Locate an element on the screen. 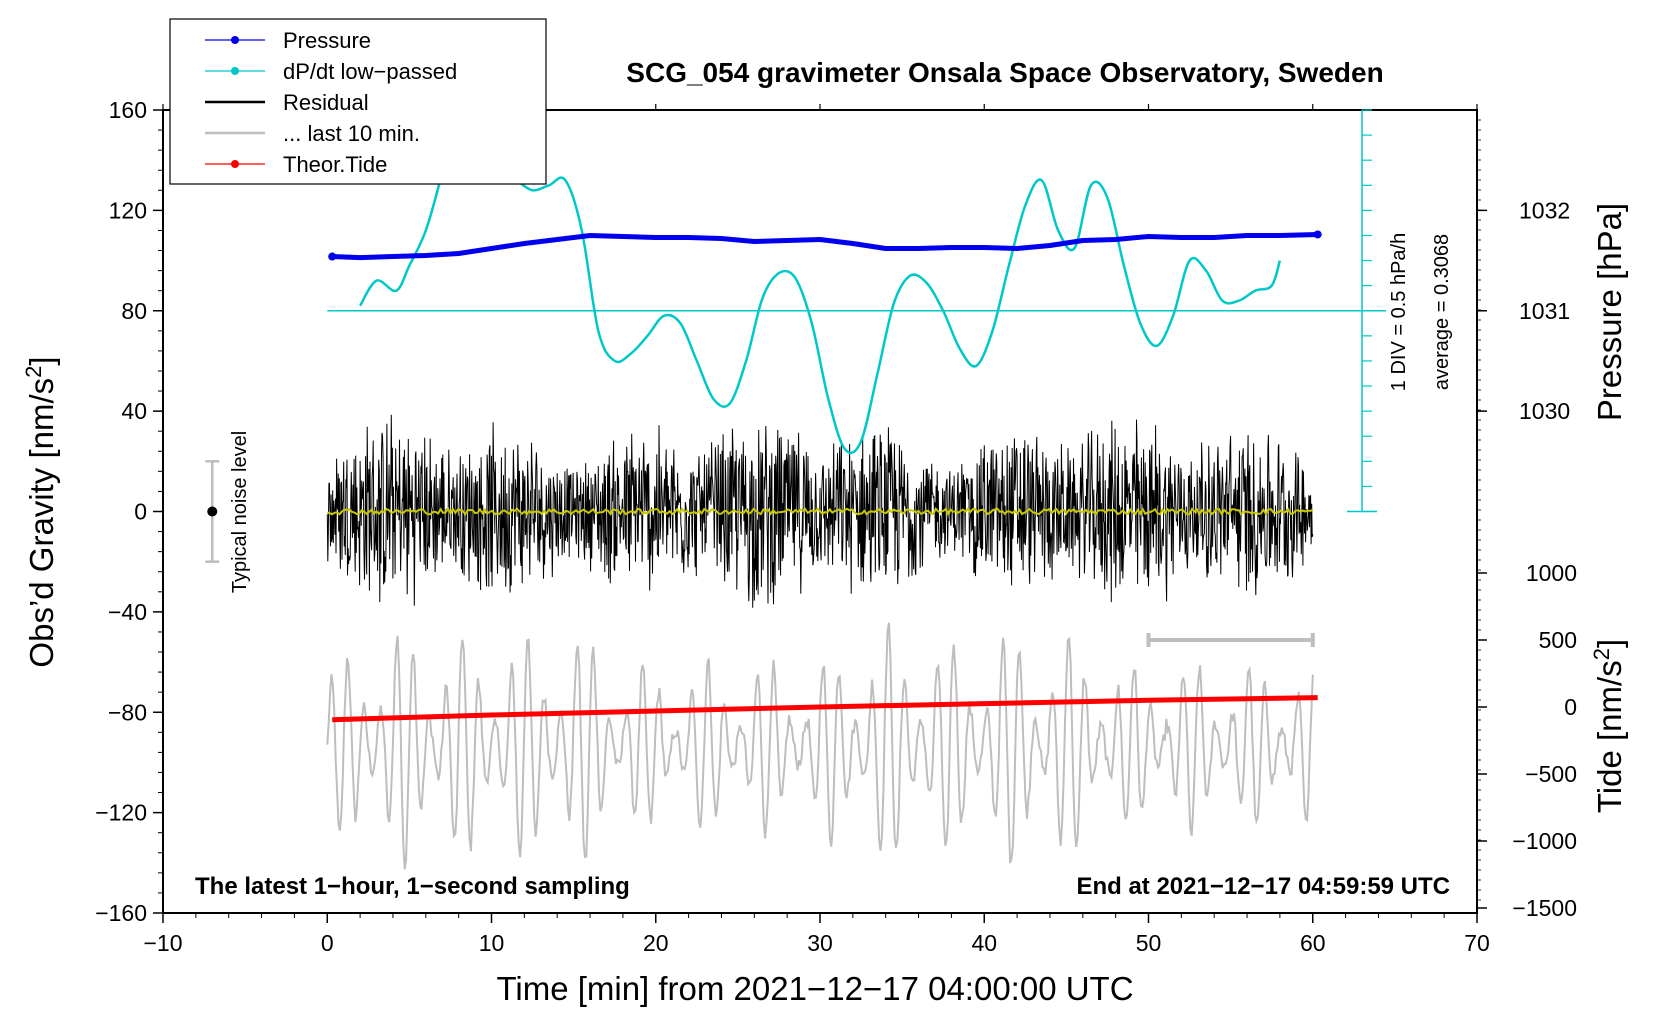  tide-series-group is located at coordinates (825, 709).